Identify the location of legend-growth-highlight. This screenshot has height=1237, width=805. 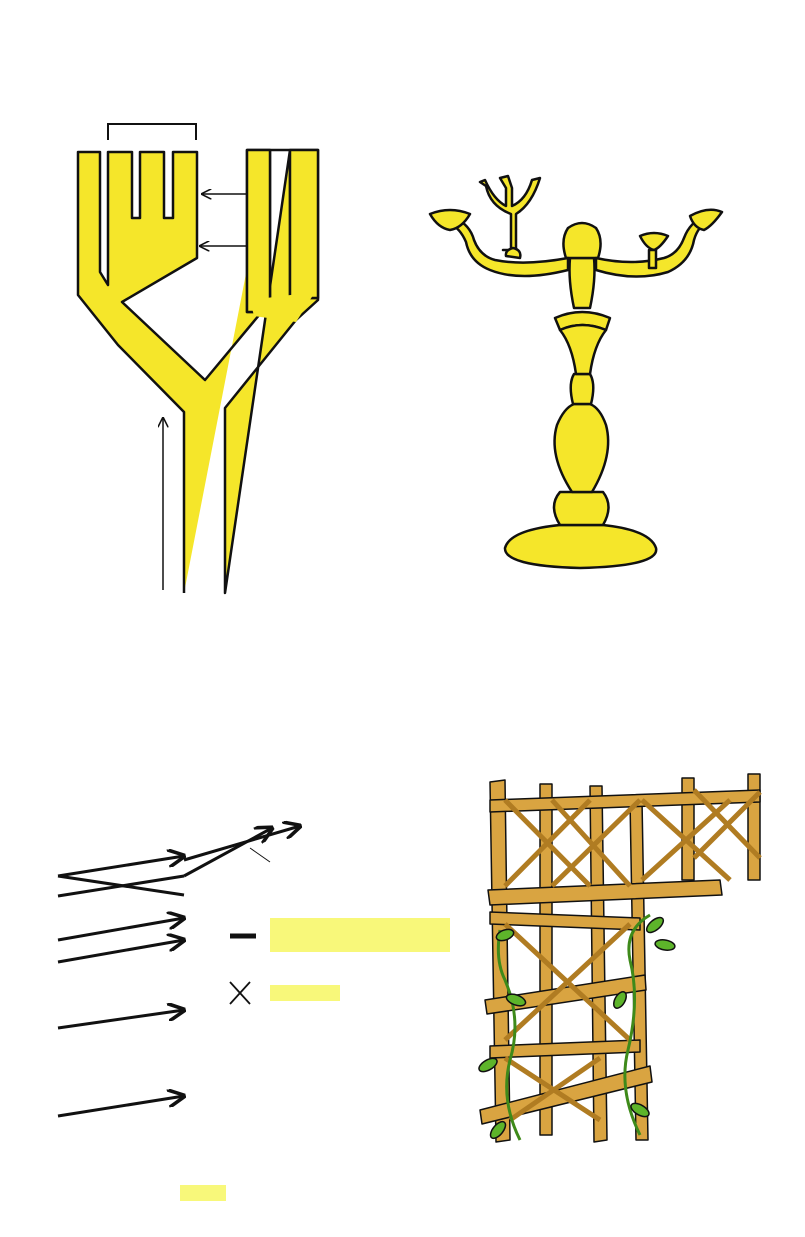
(360, 935).